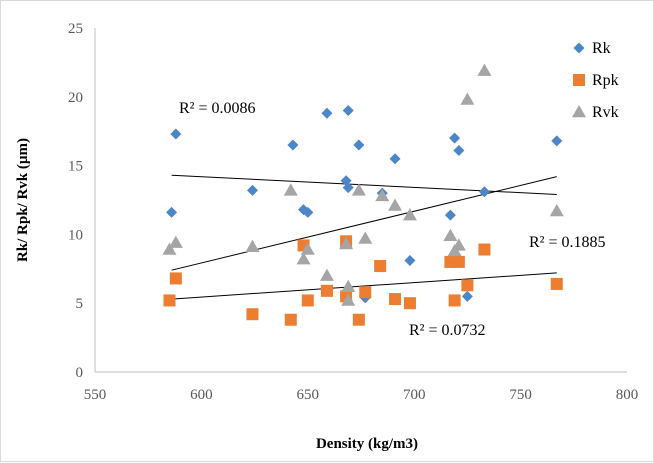 This screenshot has width=654, height=463. I want to click on x-tick-label: 650, so click(308, 395).